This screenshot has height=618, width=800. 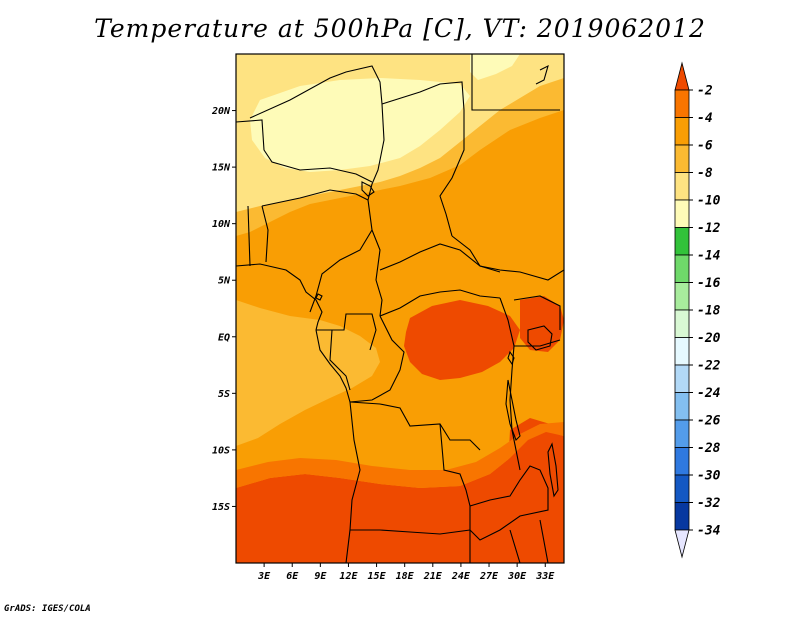 I want to click on border-benin-togo, so click(x=249, y=236).